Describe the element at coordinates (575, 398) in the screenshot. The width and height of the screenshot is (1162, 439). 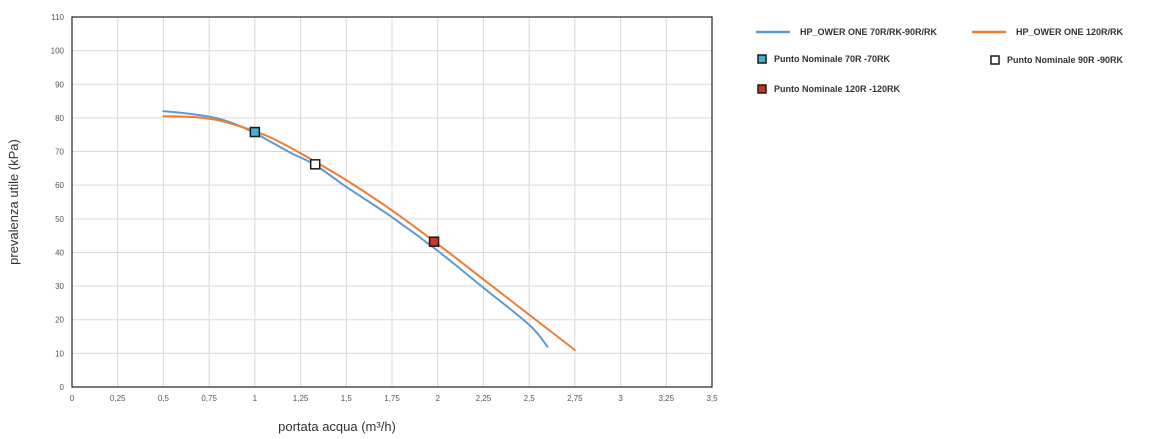
I see `x-tick-label: 2,75` at that location.